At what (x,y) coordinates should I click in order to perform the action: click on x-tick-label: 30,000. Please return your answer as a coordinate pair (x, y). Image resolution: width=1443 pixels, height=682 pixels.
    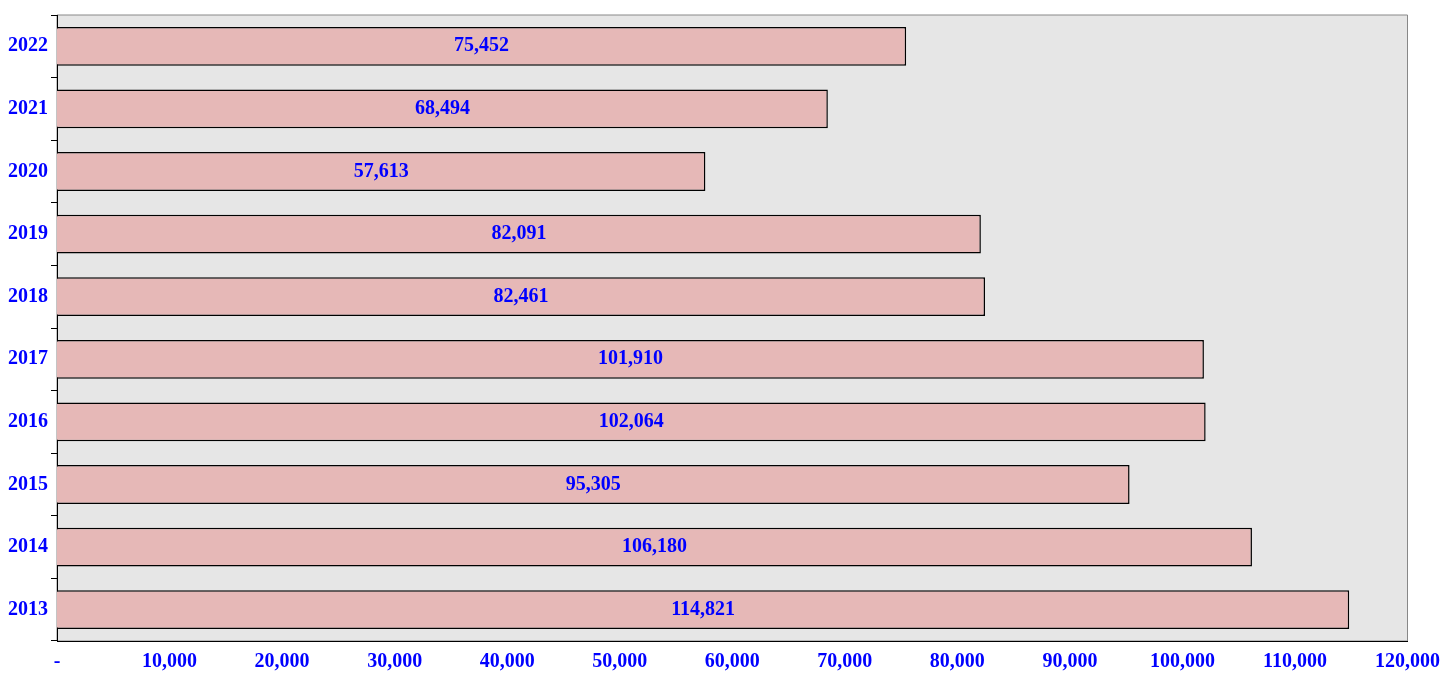
    Looking at the image, I should click on (395, 660).